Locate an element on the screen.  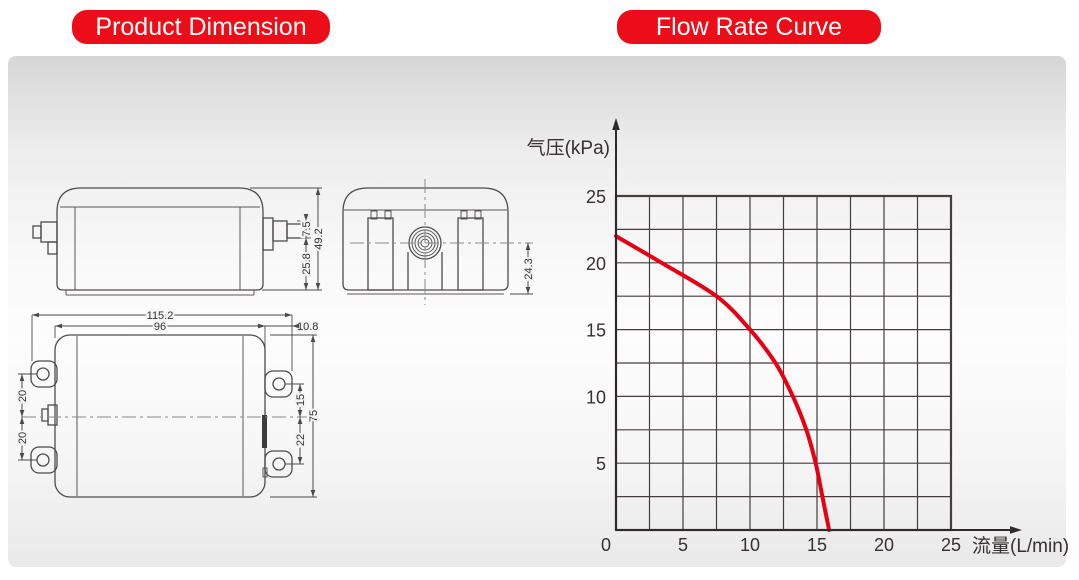
x-tick-label: 25 is located at coordinates (951, 545).